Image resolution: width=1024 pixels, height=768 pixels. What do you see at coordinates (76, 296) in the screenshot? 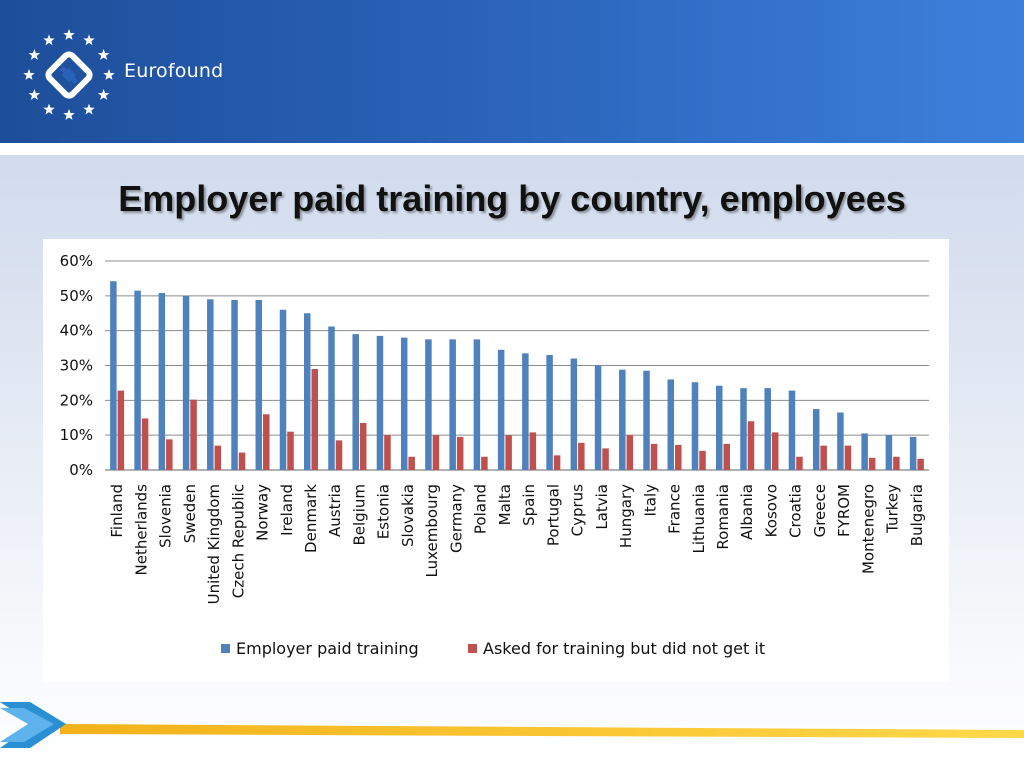
I see `y-tick-label: 50%` at bounding box center [76, 296].